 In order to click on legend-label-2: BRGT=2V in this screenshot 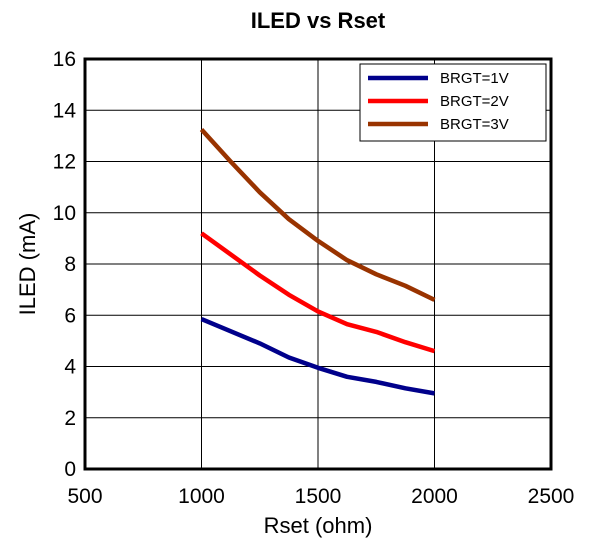, I will do `click(474, 101)`.